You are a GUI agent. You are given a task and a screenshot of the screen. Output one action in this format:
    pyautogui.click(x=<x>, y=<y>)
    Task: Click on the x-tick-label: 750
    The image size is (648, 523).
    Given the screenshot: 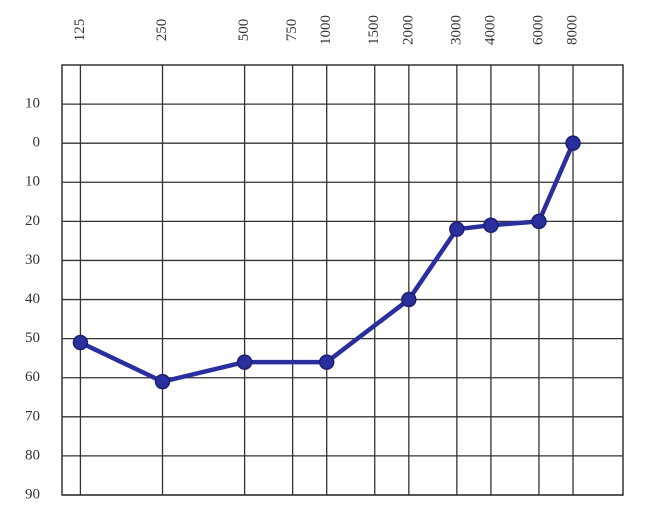 What is the action you would take?
    pyautogui.click(x=292, y=30)
    